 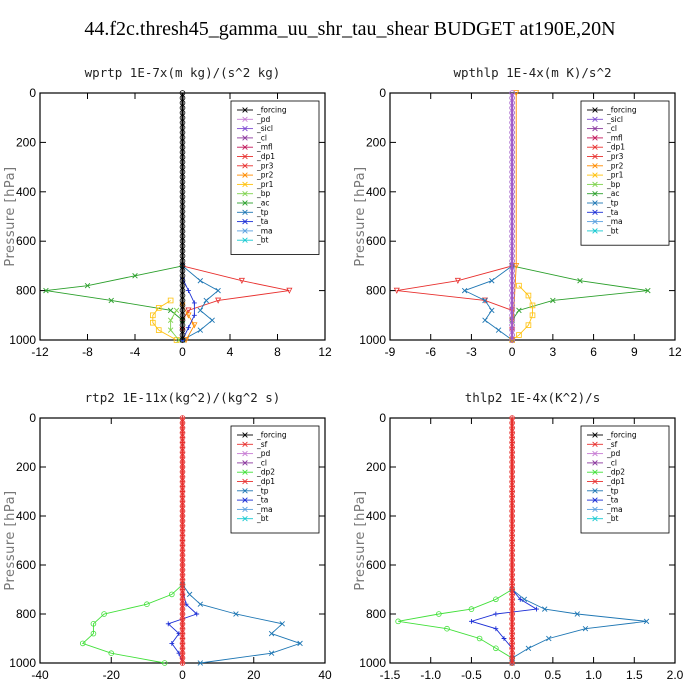 What do you see at coordinates (261, 137) in the screenshot?
I see `legend-entry: _cl` at bounding box center [261, 137].